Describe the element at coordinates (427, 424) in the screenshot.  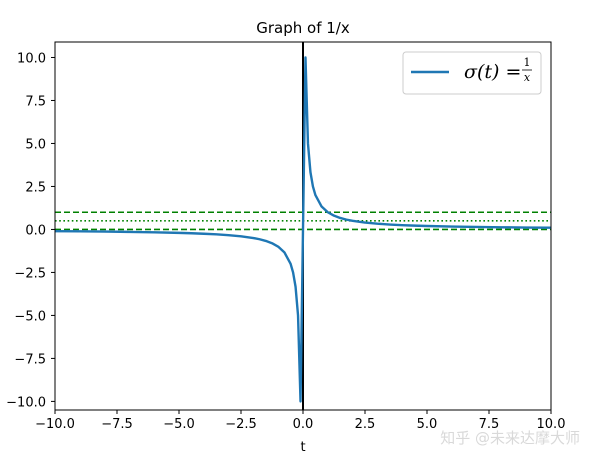
I see `x-tick-label: 5.0` at that location.